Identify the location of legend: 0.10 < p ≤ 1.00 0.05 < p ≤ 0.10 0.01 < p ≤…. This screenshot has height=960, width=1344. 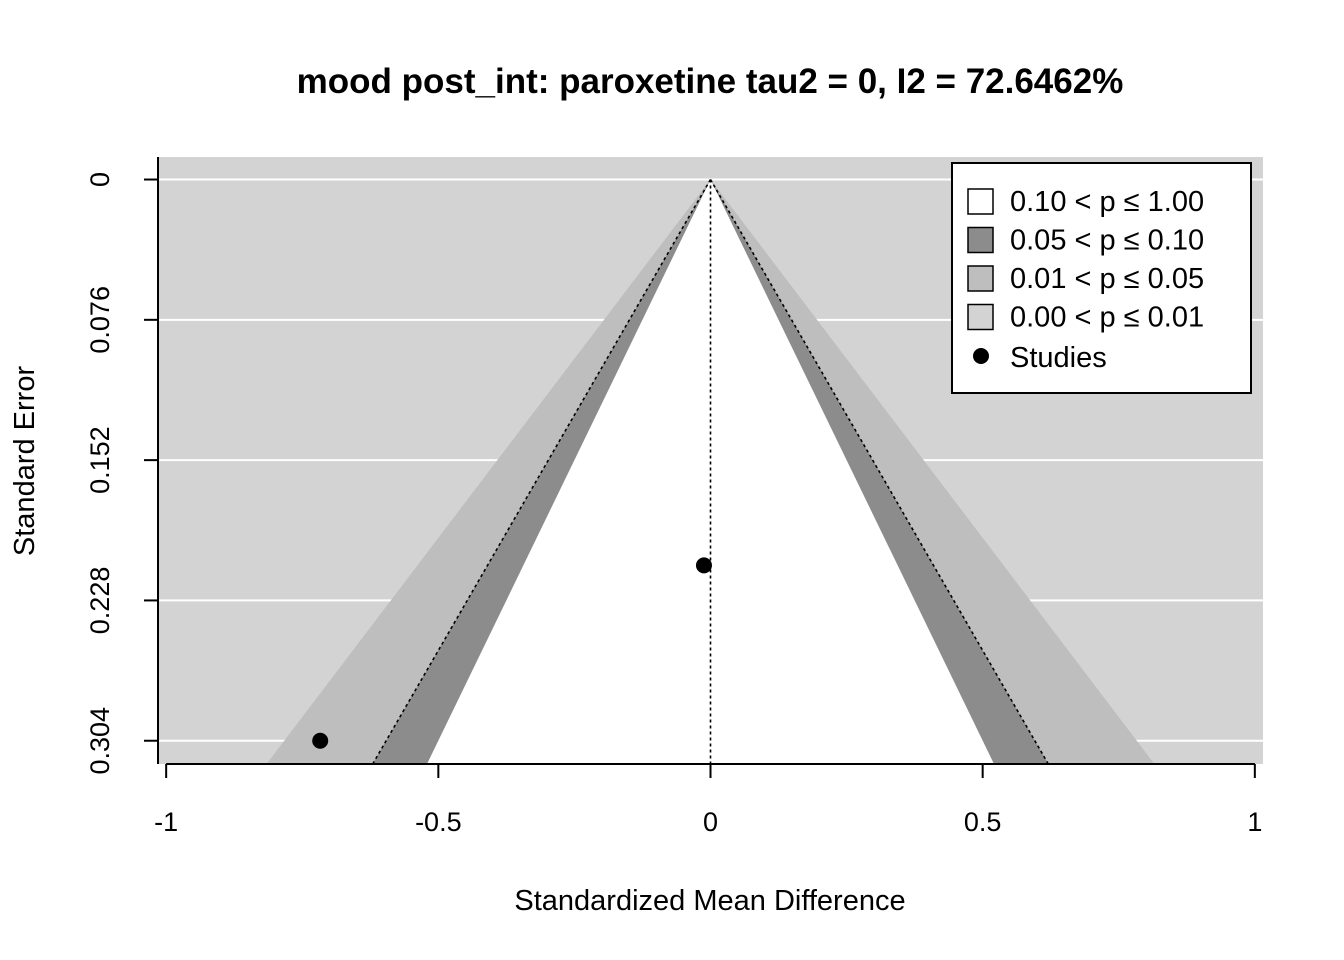
(1101, 278).